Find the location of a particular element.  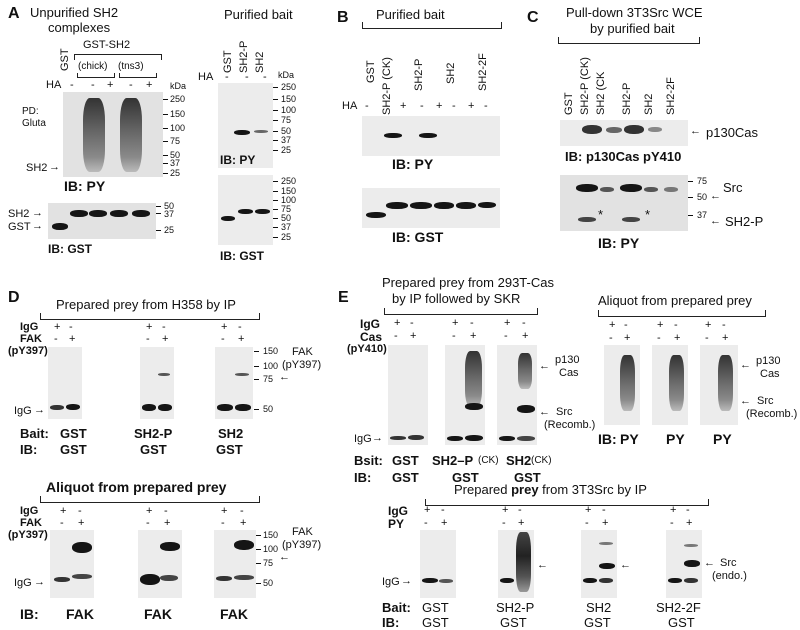

purified-ib-bottom: IB: GST is located at coordinates (242, 256).